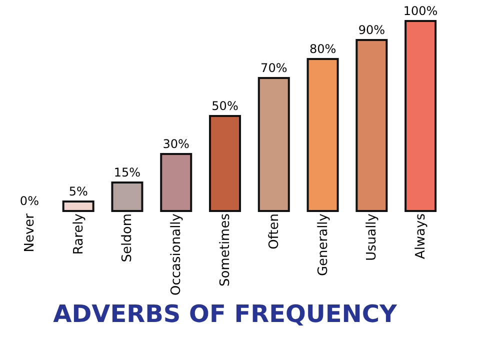 Image resolution: width=500 pixels, height=357 pixels. Describe the element at coordinates (372, 30) in the screenshot. I see `data-label: 90%` at that location.